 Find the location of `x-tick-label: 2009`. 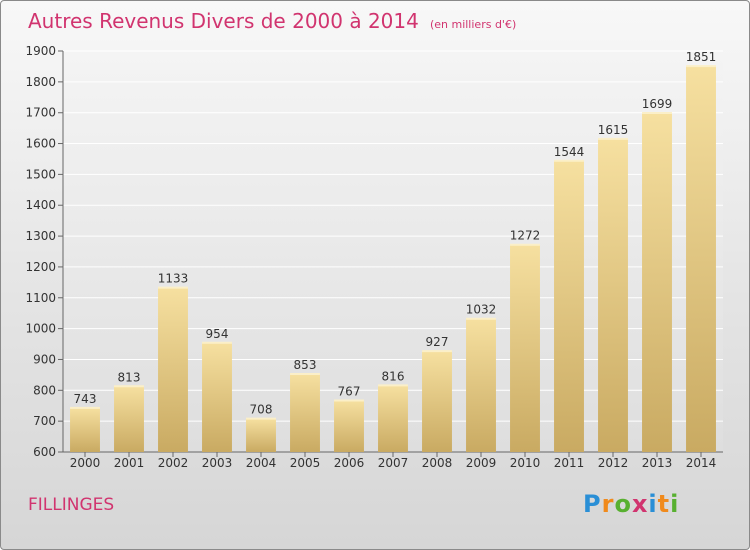

x-tick-label: 2009 is located at coordinates (481, 463).